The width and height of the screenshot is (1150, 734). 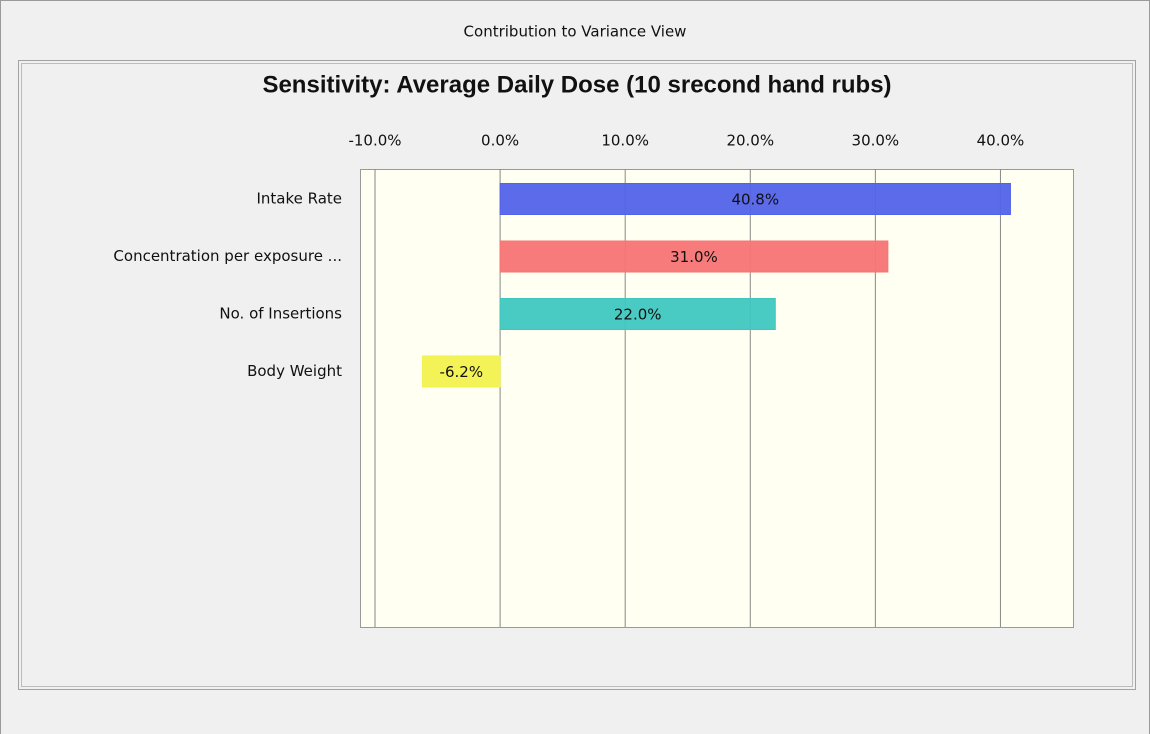 I want to click on y-tick-label: Intake Rate, so click(x=299, y=199).